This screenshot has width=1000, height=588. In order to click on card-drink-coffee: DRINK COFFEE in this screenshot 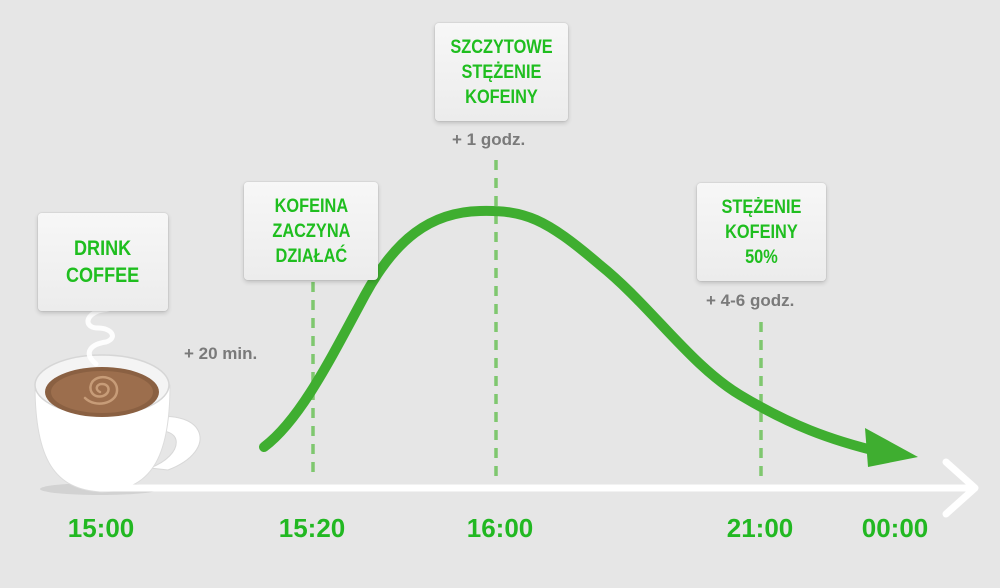, I will do `click(103, 262)`.